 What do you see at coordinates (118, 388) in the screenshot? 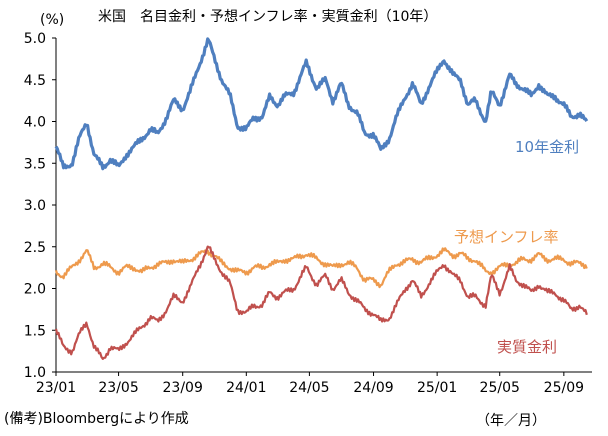
I see `x-tick-label: 23/05` at bounding box center [118, 388].